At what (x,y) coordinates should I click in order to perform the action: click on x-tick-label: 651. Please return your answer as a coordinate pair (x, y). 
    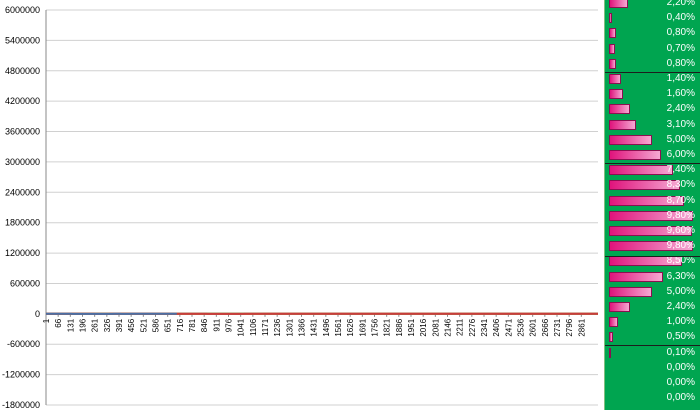
    Looking at the image, I should click on (168, 325).